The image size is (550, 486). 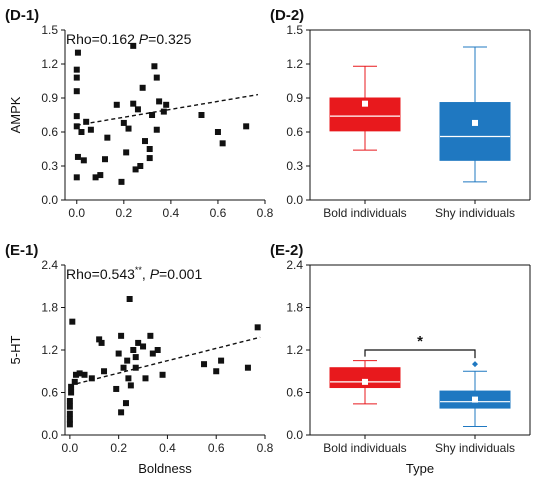 I want to click on panel-label: (D-1), so click(x=22, y=15).